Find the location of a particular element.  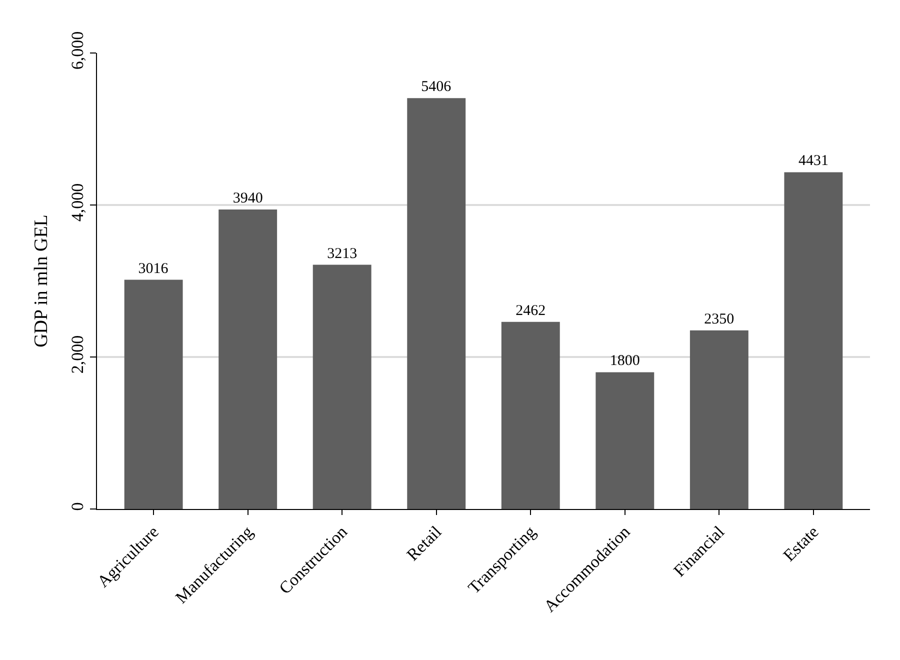

y-axis-title: GDP in mln GEL is located at coordinates (41, 281).